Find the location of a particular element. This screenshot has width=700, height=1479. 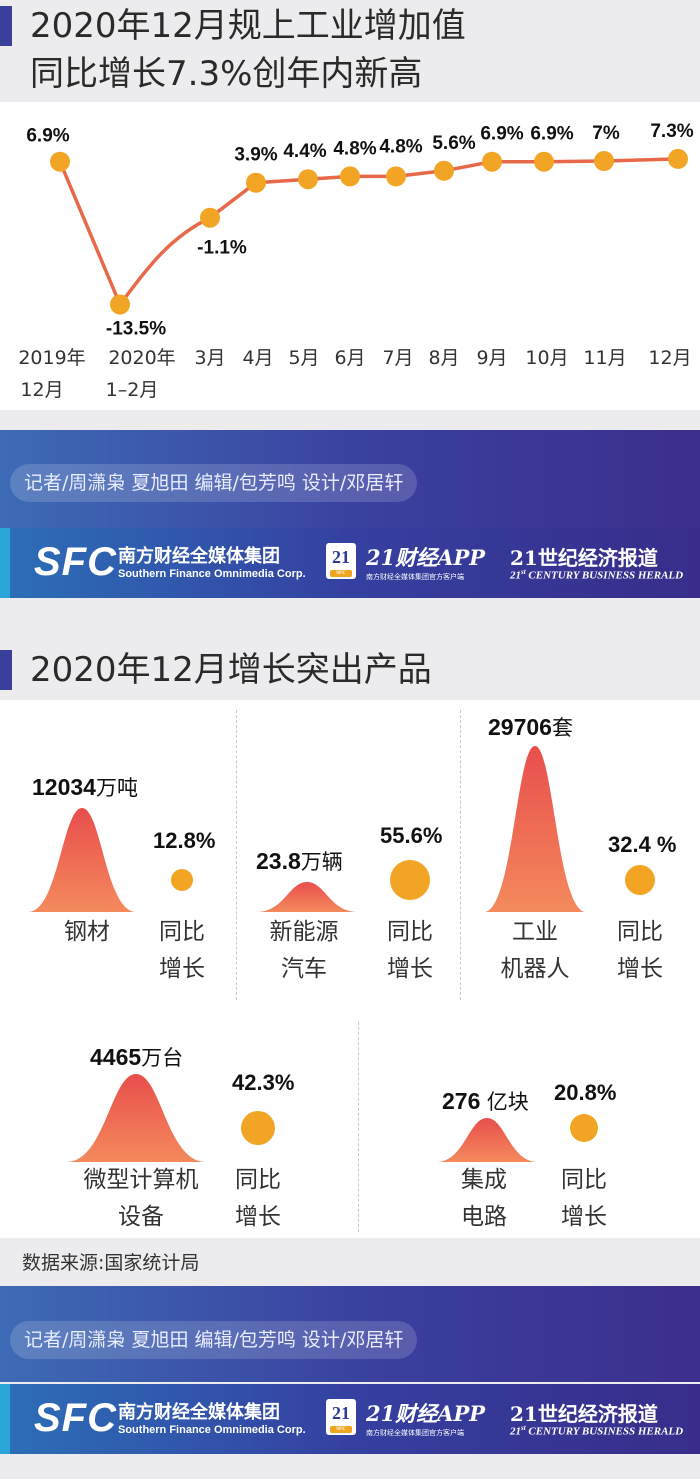

herald-en-pre: 21 is located at coordinates (515, 1431).